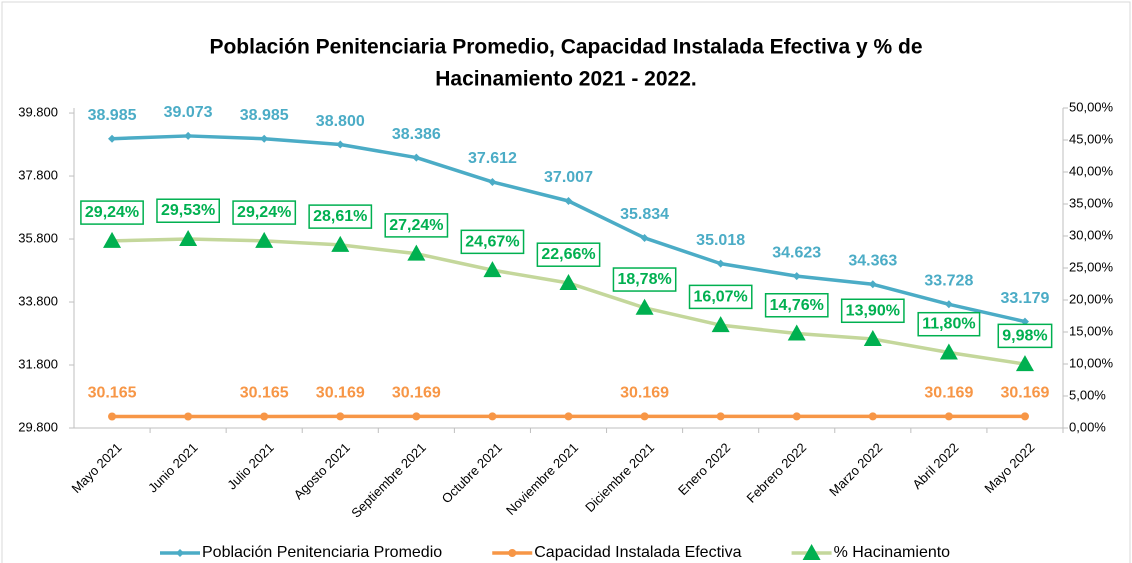  Describe the element at coordinates (704, 469) in the screenshot. I see `x-tick-label: Enero 2022` at that location.